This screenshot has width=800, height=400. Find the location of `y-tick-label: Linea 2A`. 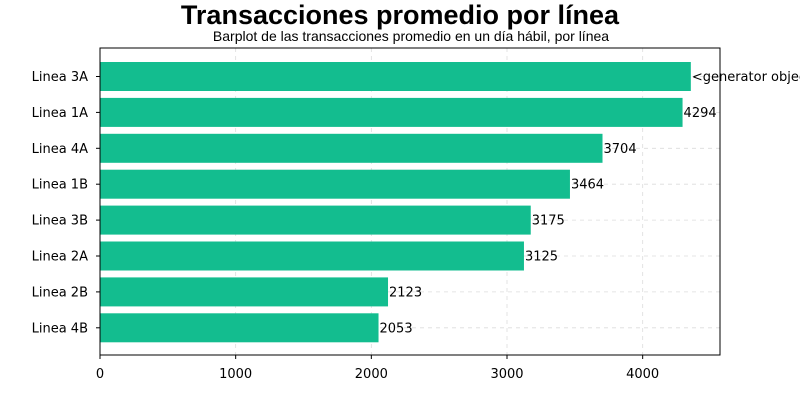

y-tick-label: Linea 2A is located at coordinates (60, 257).